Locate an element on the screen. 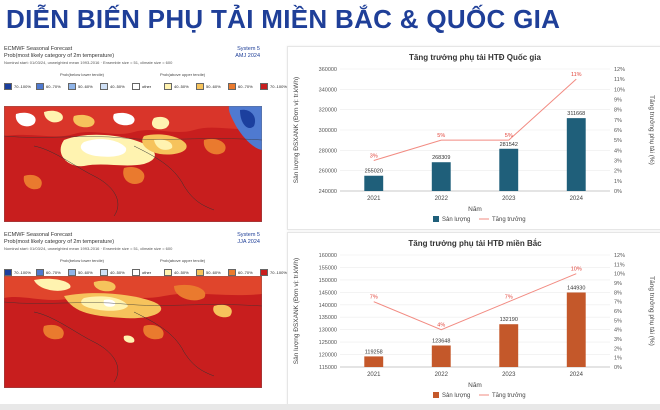  y2-tick-label: 8% is located at coordinates (618, 111).